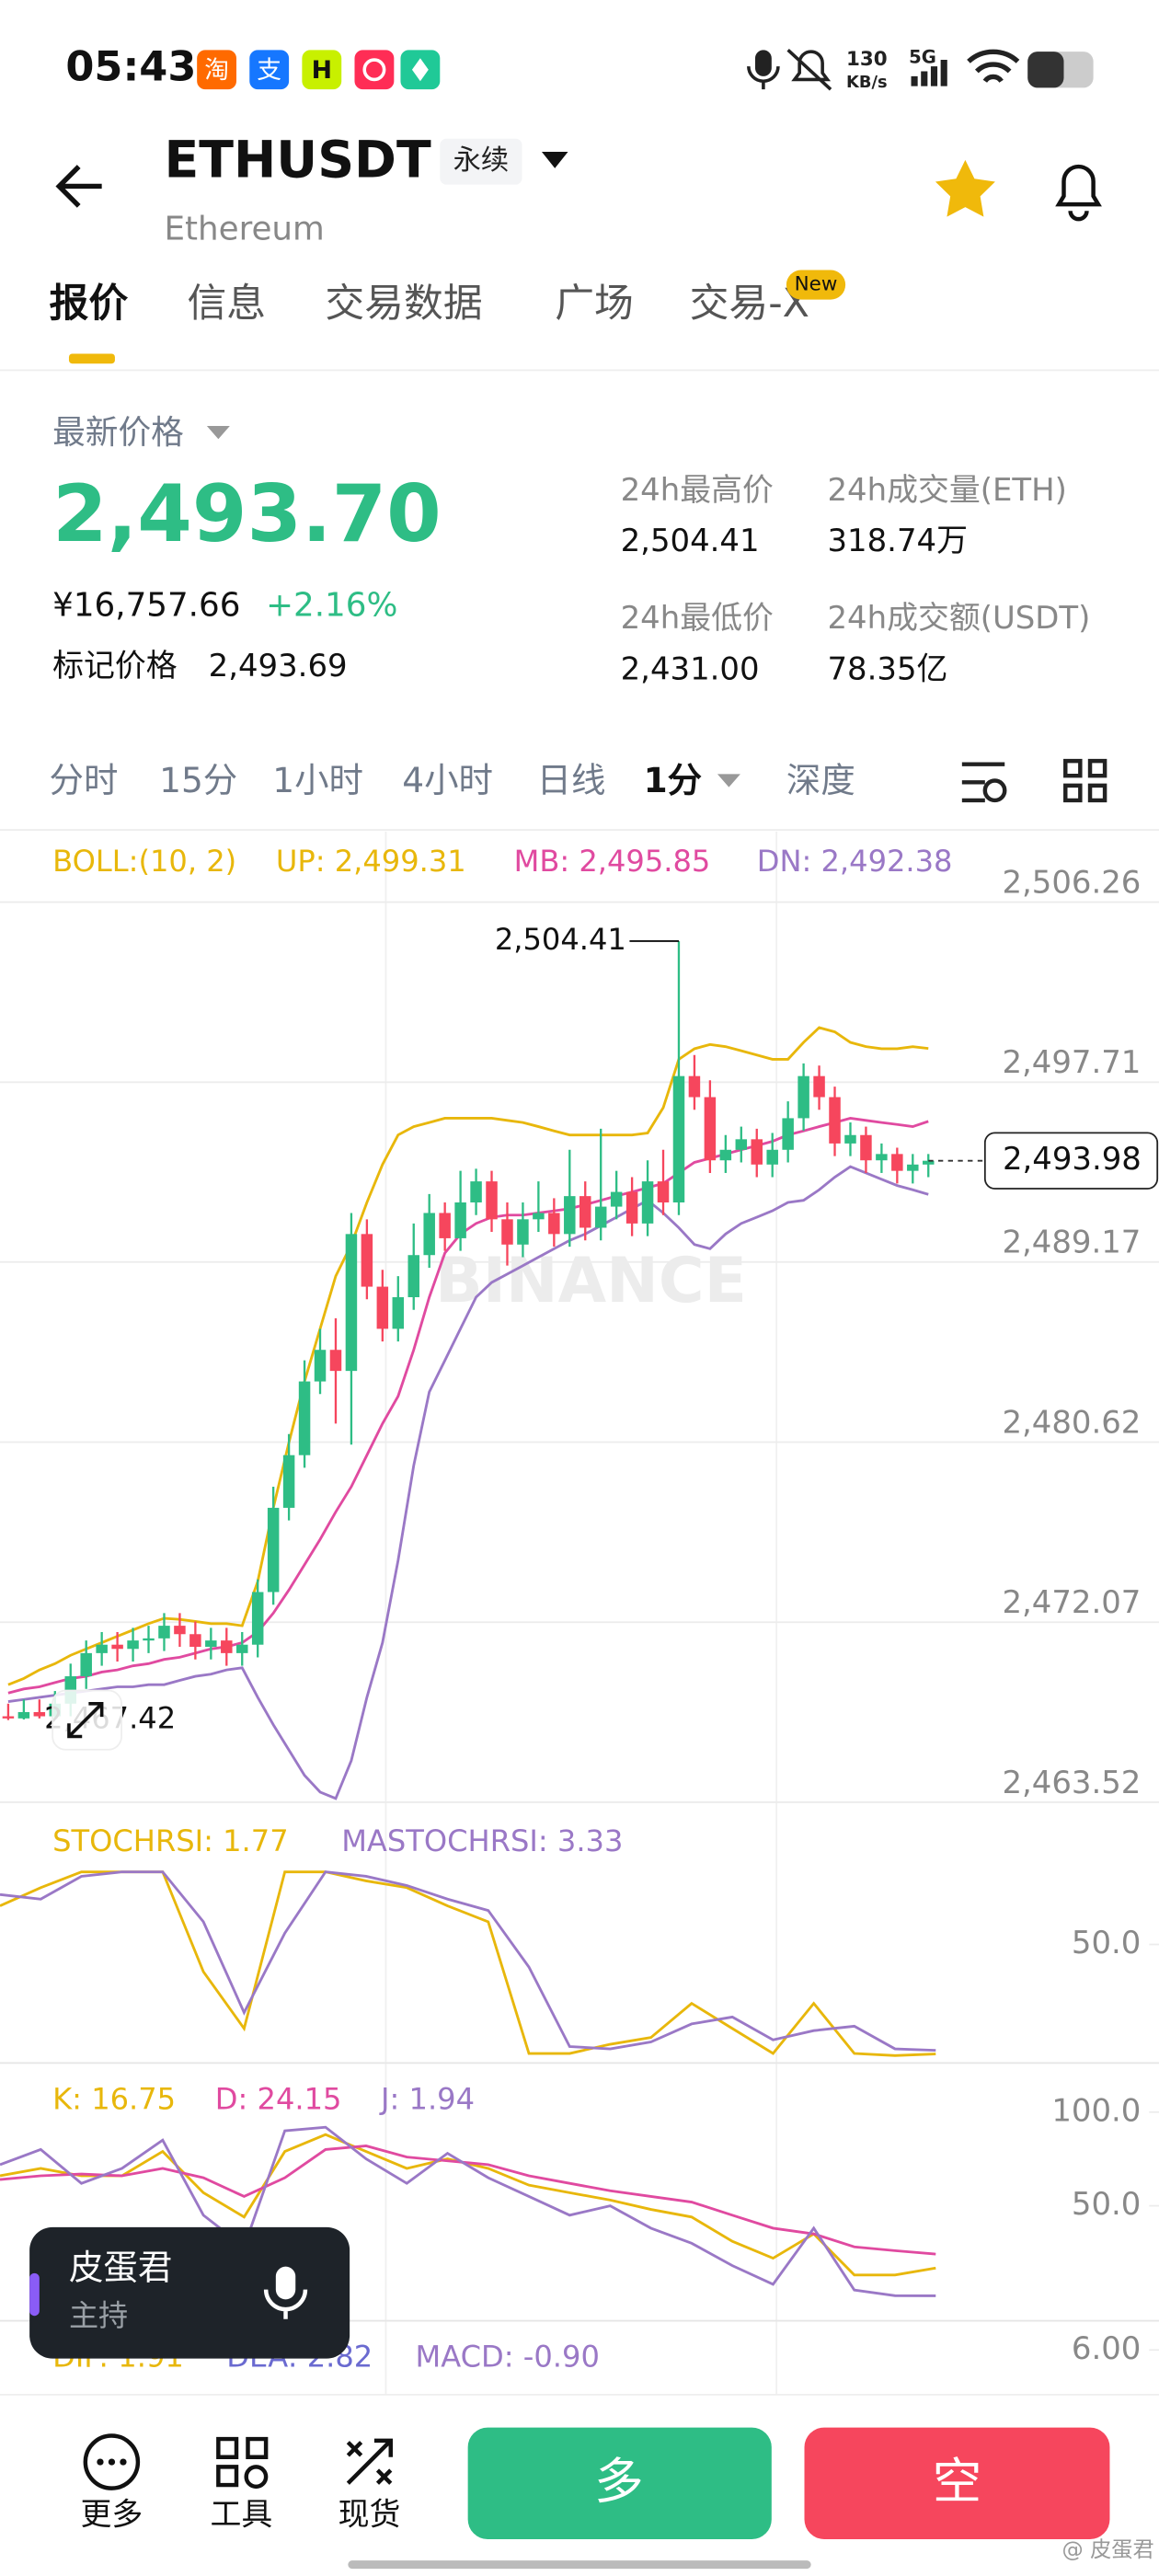 Image resolution: width=1159 pixels, height=2576 pixels. What do you see at coordinates (965, 188) in the screenshot?
I see `favorite-star` at bounding box center [965, 188].